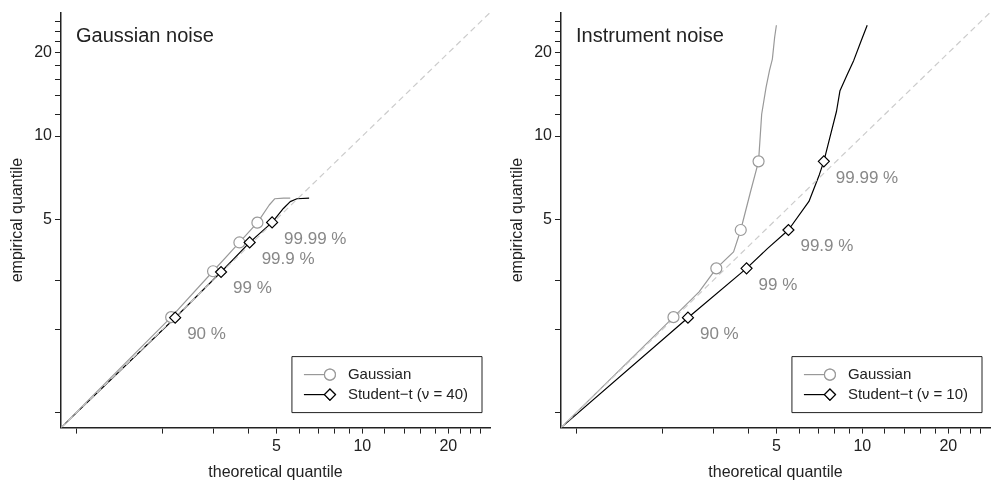 This screenshot has height=490, width=1001. Describe the element at coordinates (907, 393) in the screenshot. I see `legend-label: Student−t (ν = 10)` at that location.